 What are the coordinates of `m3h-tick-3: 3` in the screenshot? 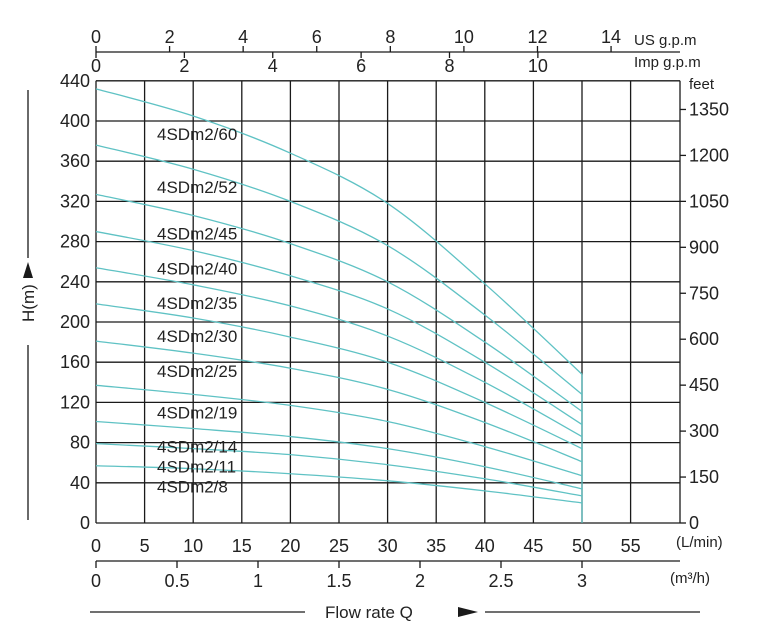 It's located at (582, 581).